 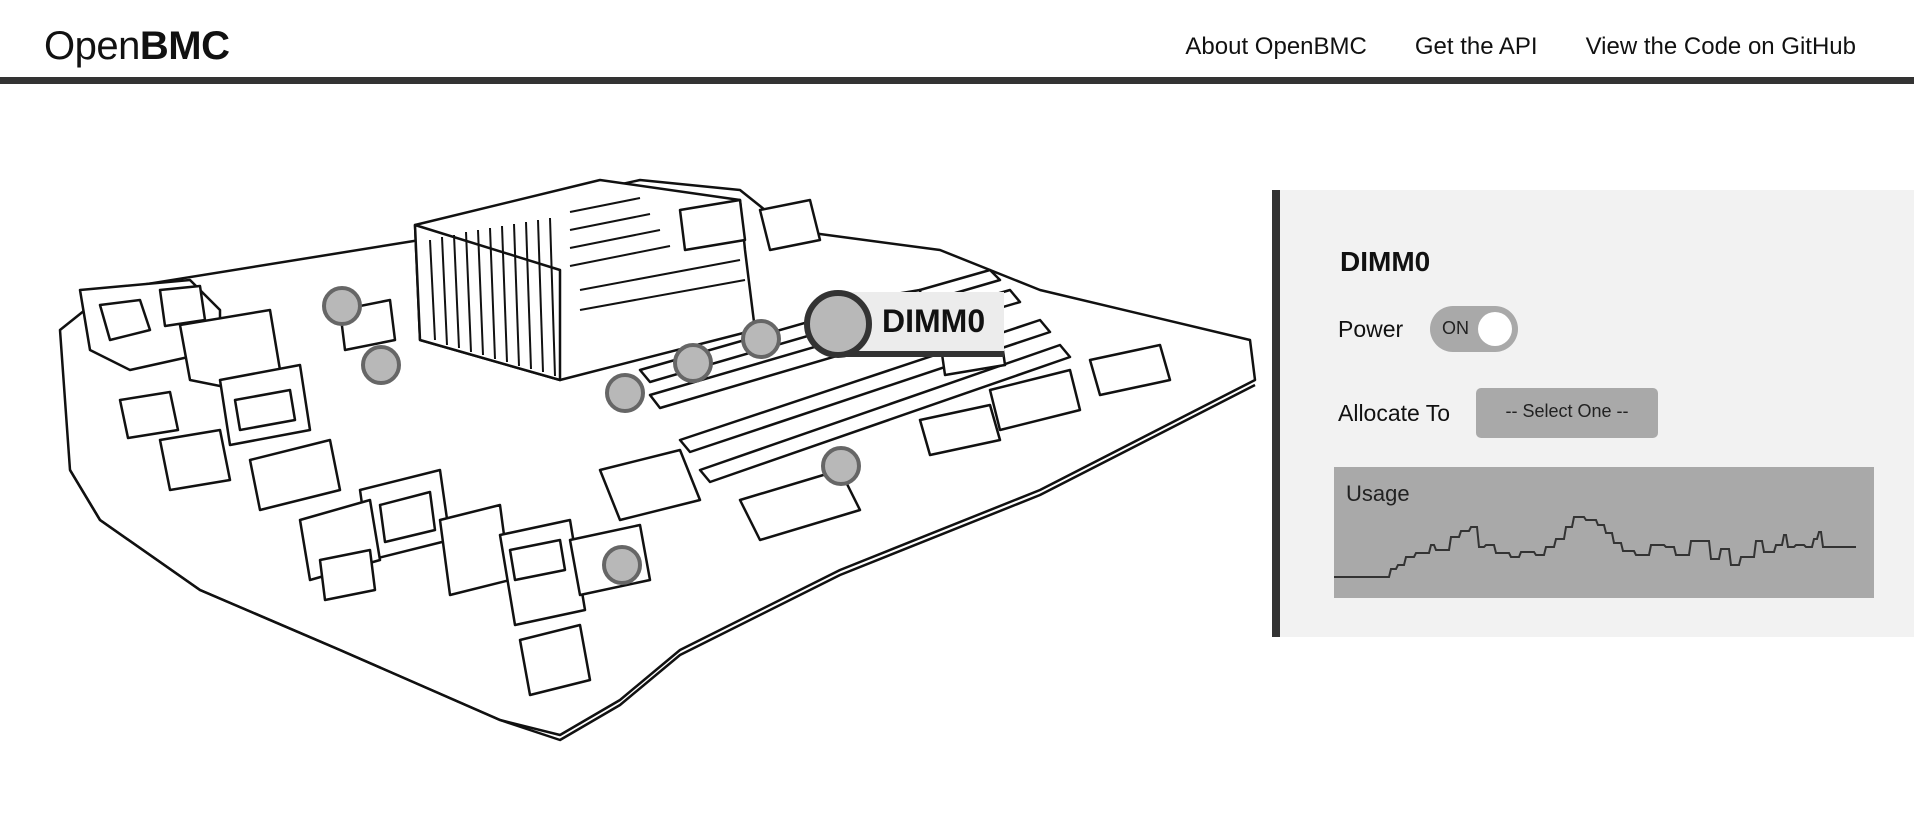 What do you see at coordinates (1455, 328) in the screenshot?
I see `power-toggle-state: ON` at bounding box center [1455, 328].